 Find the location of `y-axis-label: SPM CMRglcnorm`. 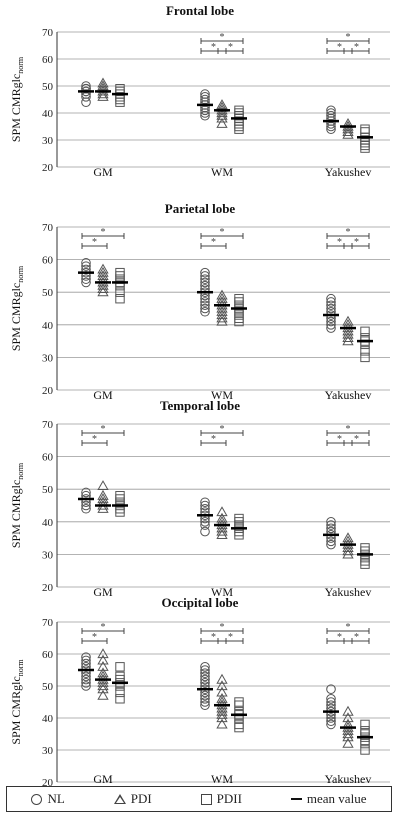

y-axis-label: SPM CMRglcnorm is located at coordinates (17, 505).